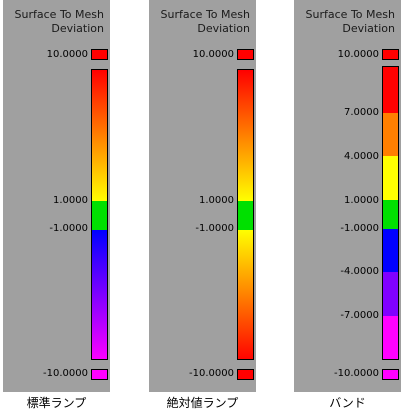 The image size is (403, 415). What do you see at coordinates (99, 294) in the screenshot?
I see `ramp-negative-gradient` at bounding box center [99, 294].